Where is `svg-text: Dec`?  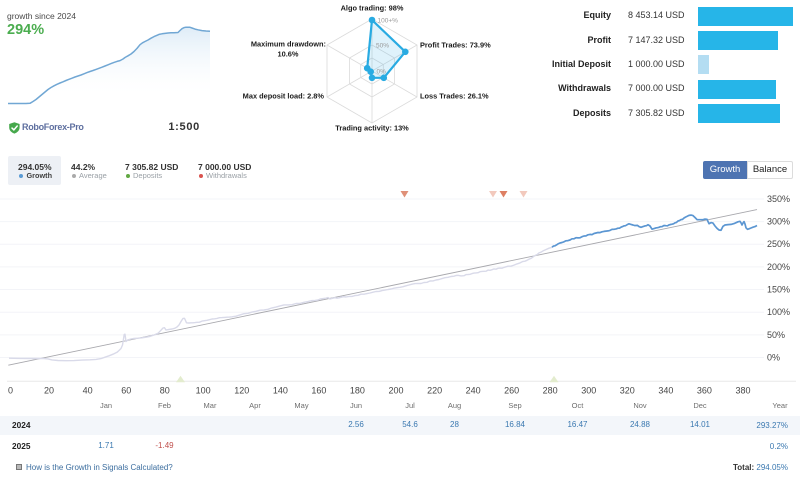 svg-text: Dec is located at coordinates (700, 405).